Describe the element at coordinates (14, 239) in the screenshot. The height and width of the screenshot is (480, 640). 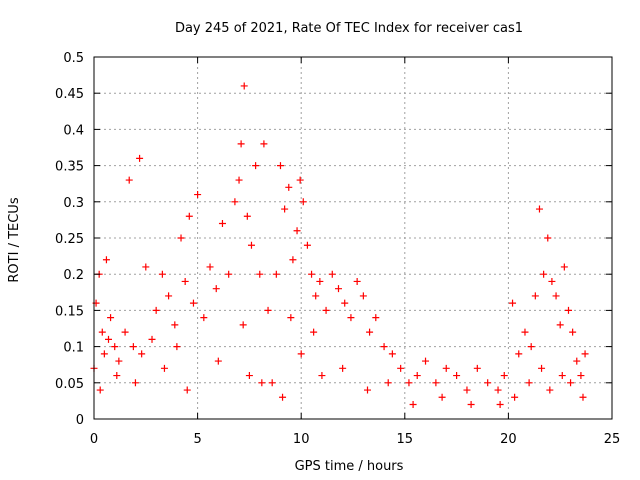
I see `y-axis-label: ROTI / TECUs` at that location.